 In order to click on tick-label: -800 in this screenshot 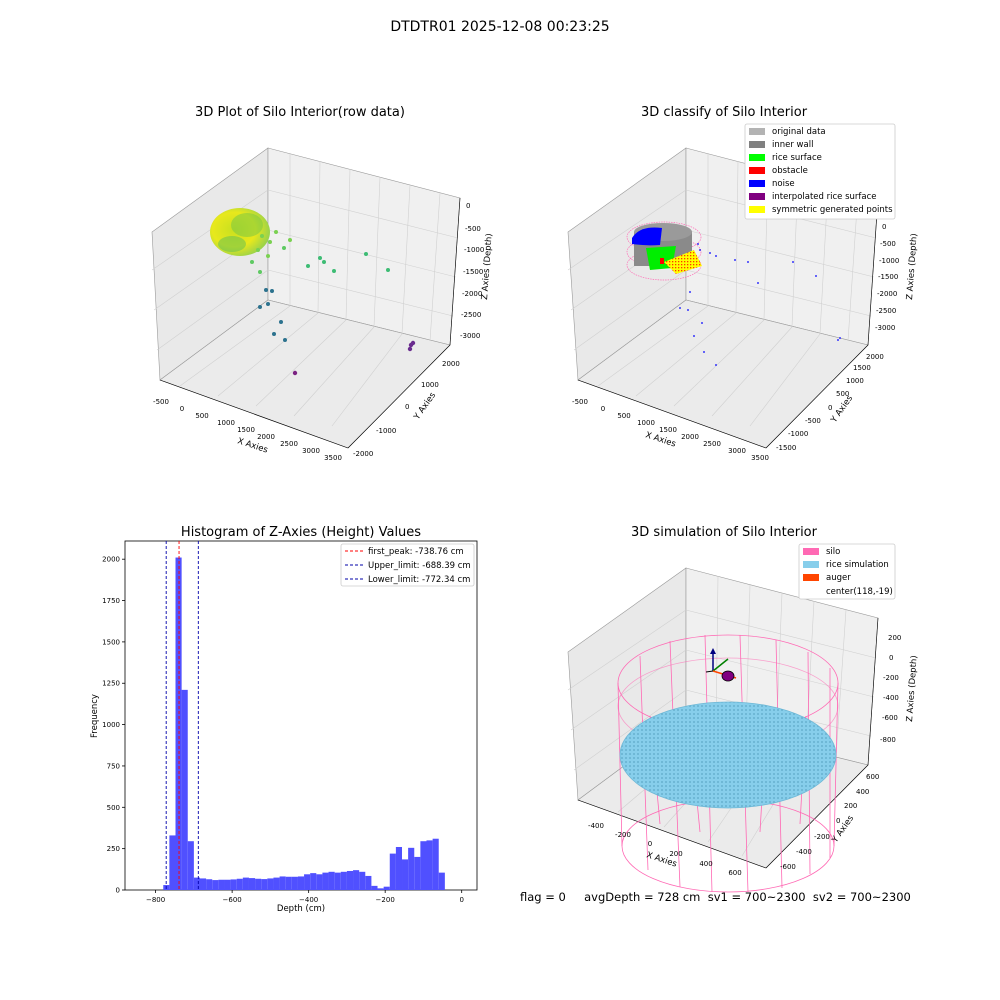, I will do `click(888, 740)`.